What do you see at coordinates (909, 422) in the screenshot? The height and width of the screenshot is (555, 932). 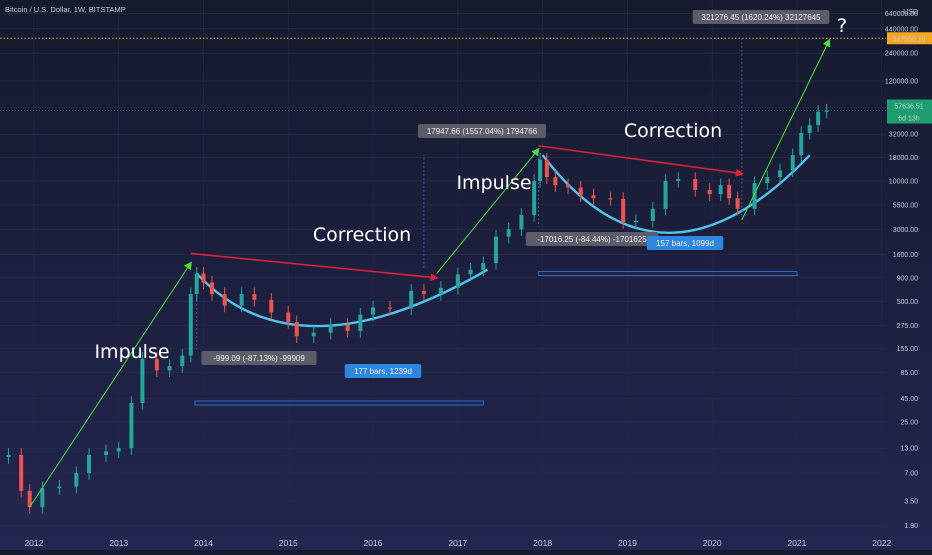 I see `price-tick-label: 25.00` at bounding box center [909, 422].